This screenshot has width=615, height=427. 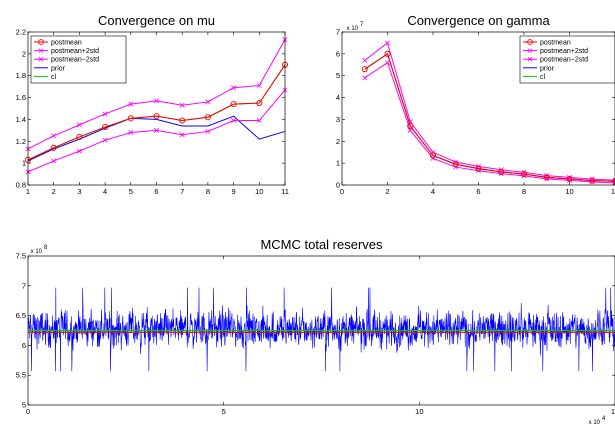 What do you see at coordinates (21, 75) in the screenshot?
I see `y-tick-label: 1.8` at bounding box center [21, 75].